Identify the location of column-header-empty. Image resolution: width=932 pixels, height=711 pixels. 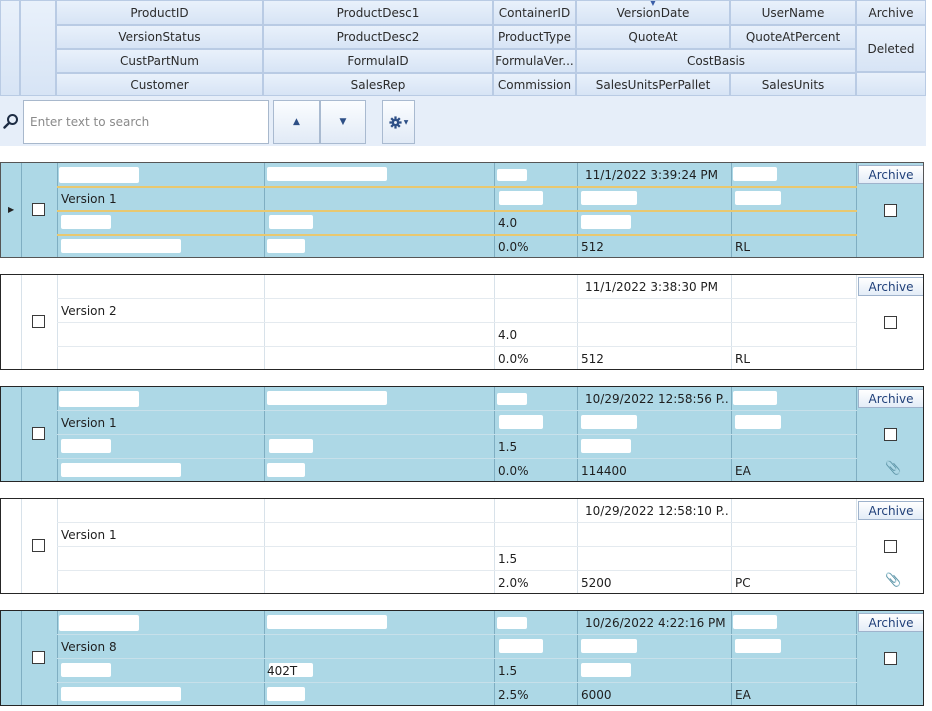
(891, 84).